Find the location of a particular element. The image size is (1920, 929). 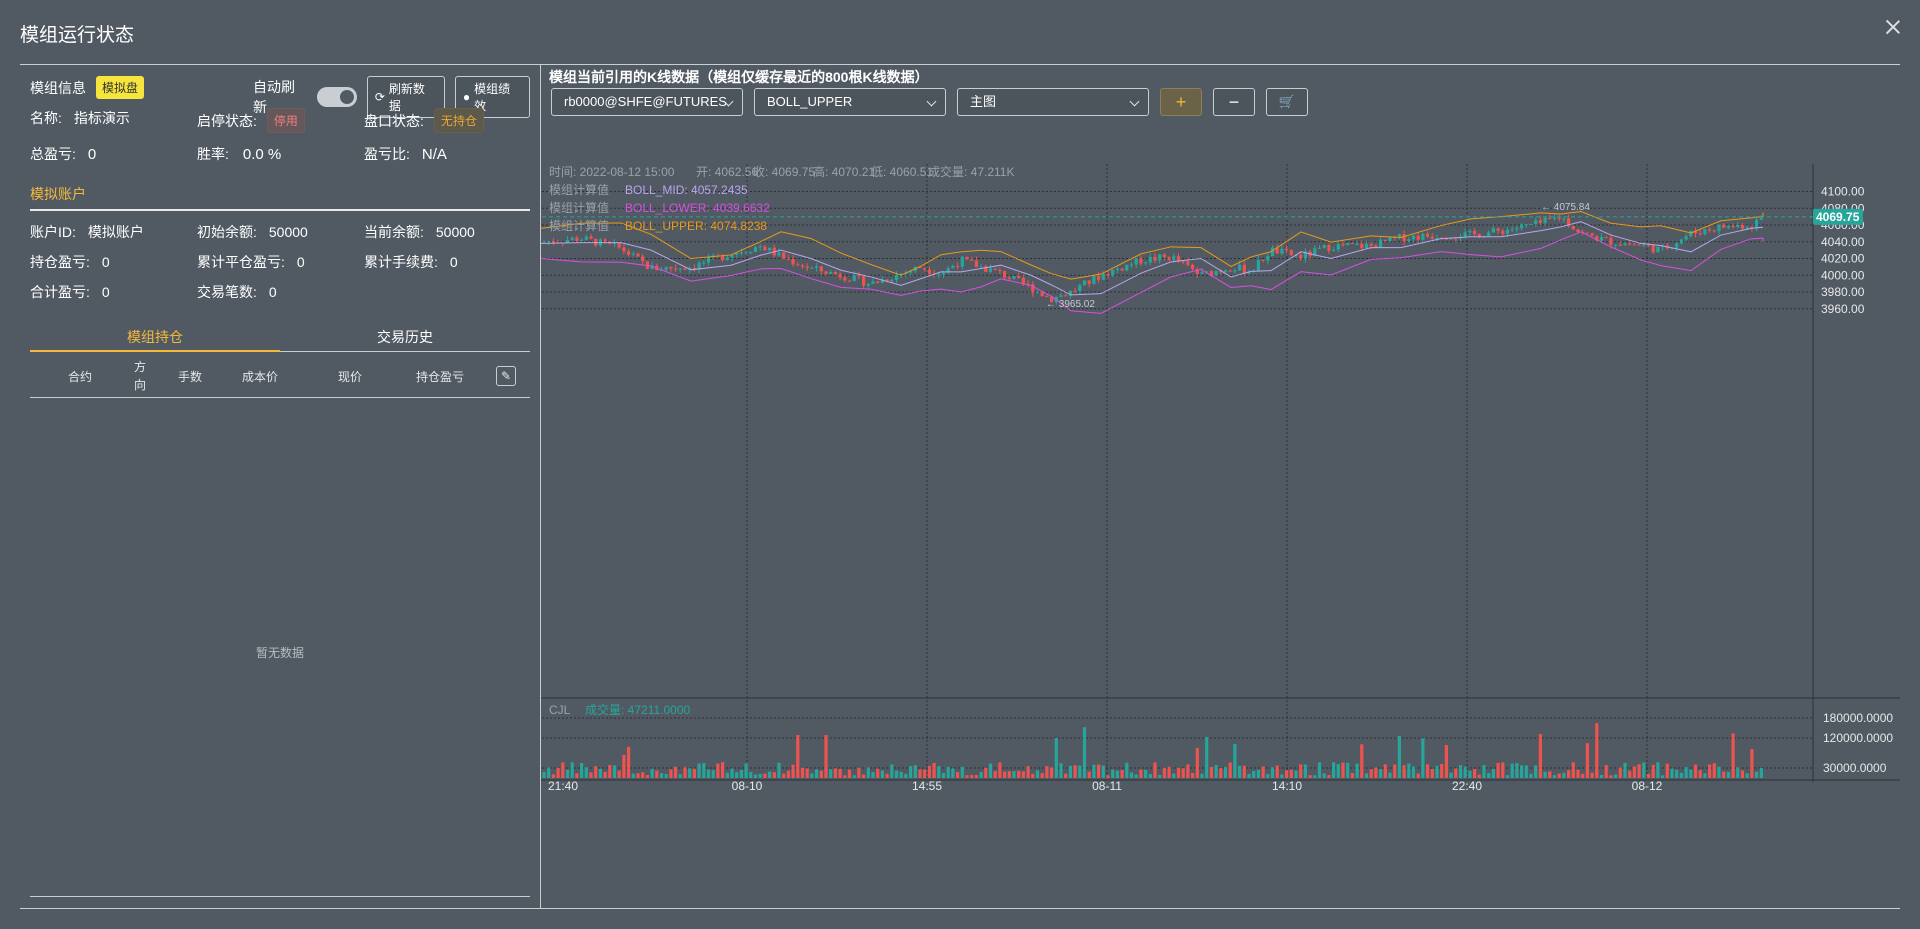

indicator-select: BOLL_UPPER is located at coordinates (850, 102).